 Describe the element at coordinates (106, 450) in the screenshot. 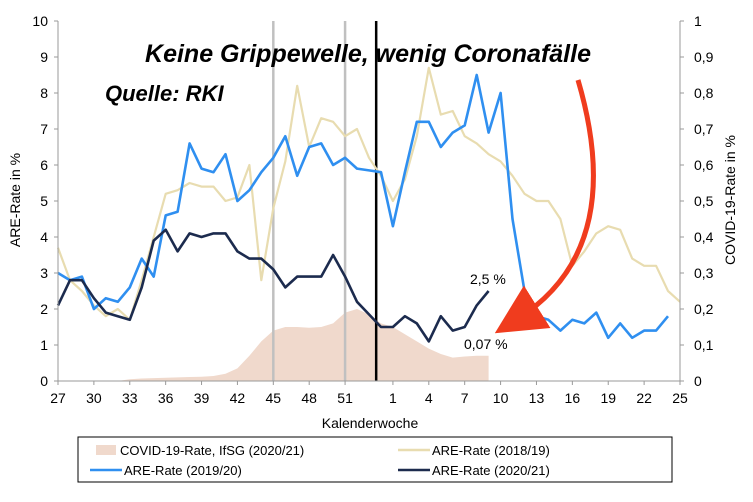

I see `legend-swatch-covid` at that location.